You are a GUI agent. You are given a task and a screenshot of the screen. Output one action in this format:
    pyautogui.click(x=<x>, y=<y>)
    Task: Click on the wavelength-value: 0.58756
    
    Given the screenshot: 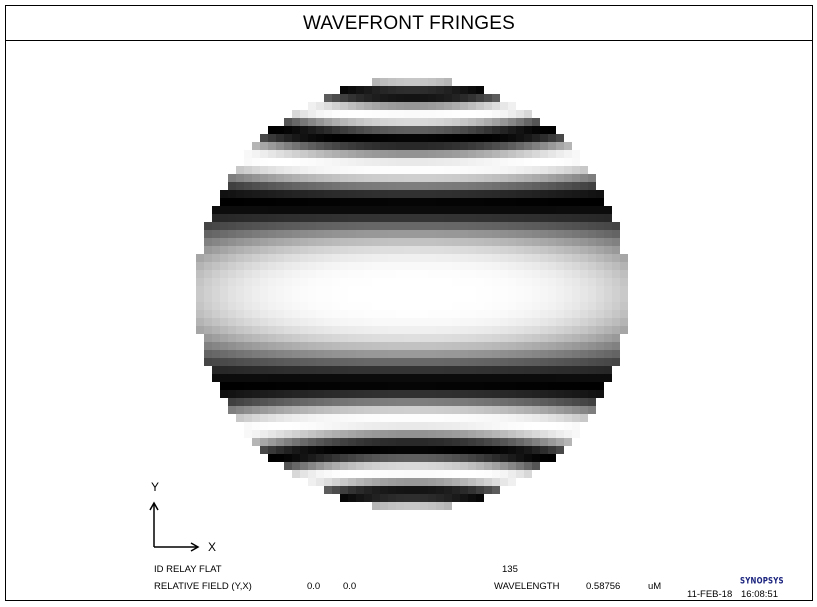 What is the action you would take?
    pyautogui.click(x=603, y=586)
    